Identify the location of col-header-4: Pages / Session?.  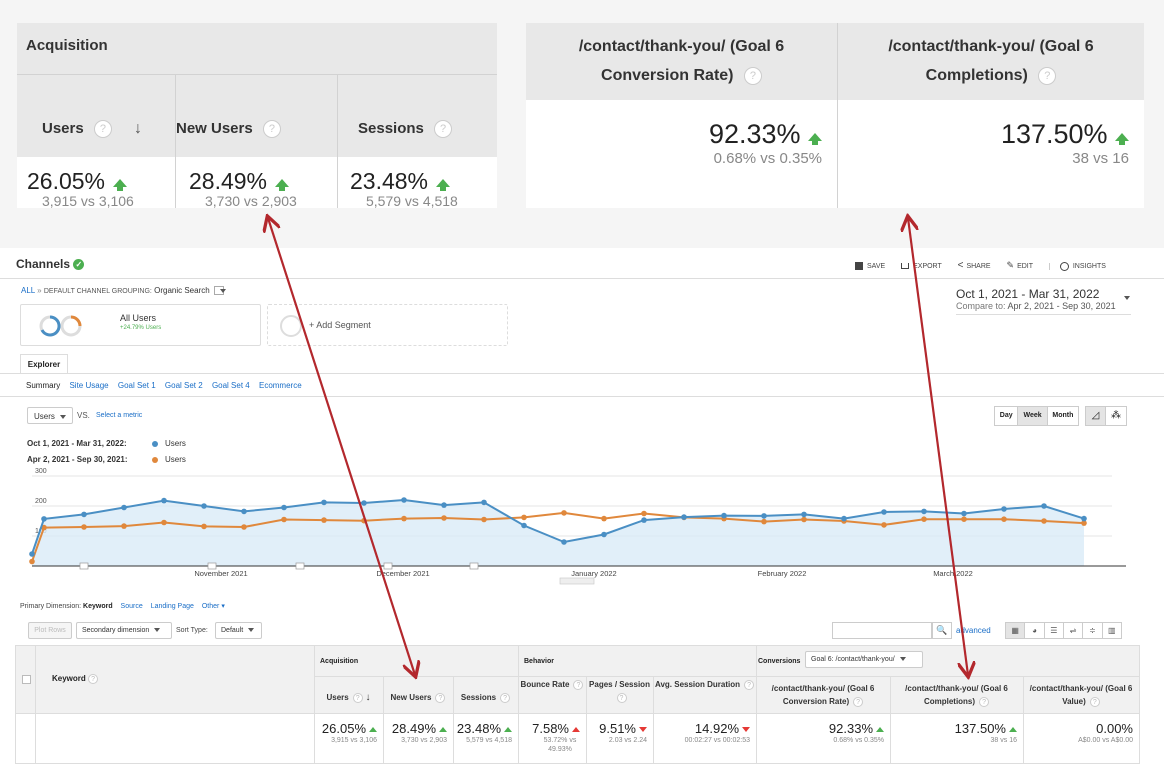
(619, 691).